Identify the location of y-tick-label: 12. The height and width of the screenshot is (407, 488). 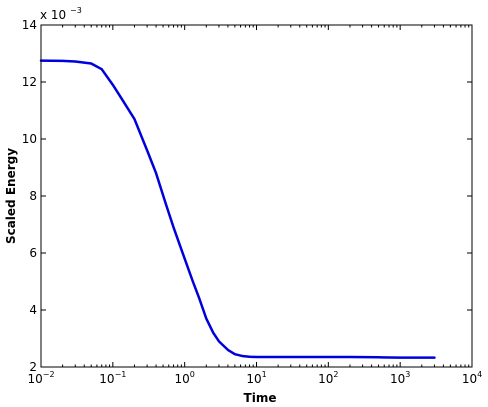
(29, 82).